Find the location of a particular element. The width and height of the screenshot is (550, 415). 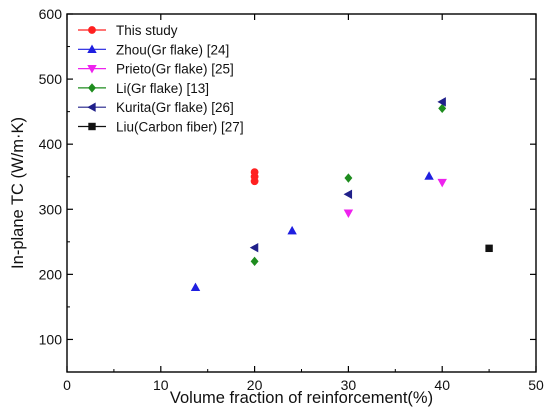

legend-entry: Kurita(Gr flake) [26] is located at coordinates (156, 107).